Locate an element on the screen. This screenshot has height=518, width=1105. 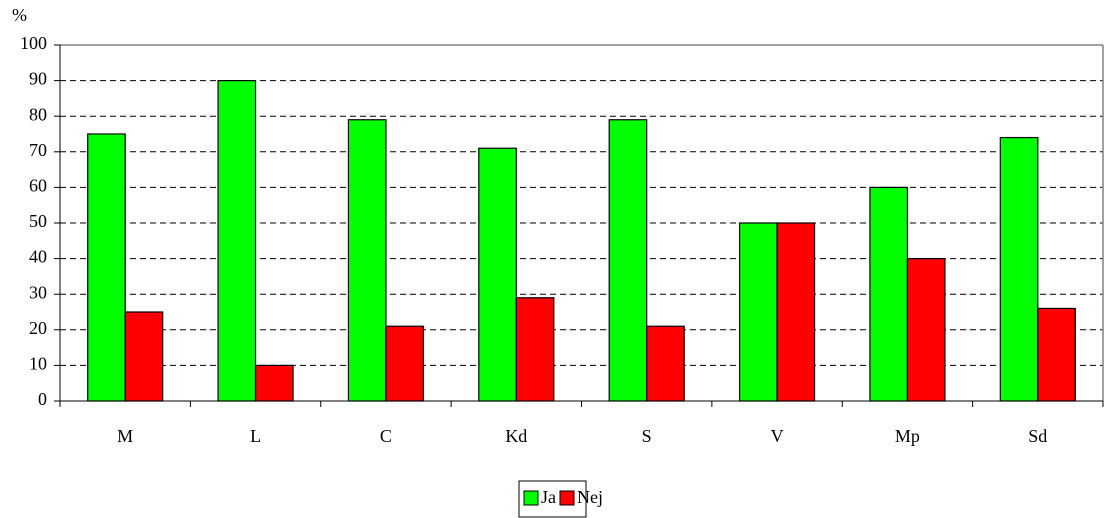
y-tick-label: 60 is located at coordinates (38, 186).